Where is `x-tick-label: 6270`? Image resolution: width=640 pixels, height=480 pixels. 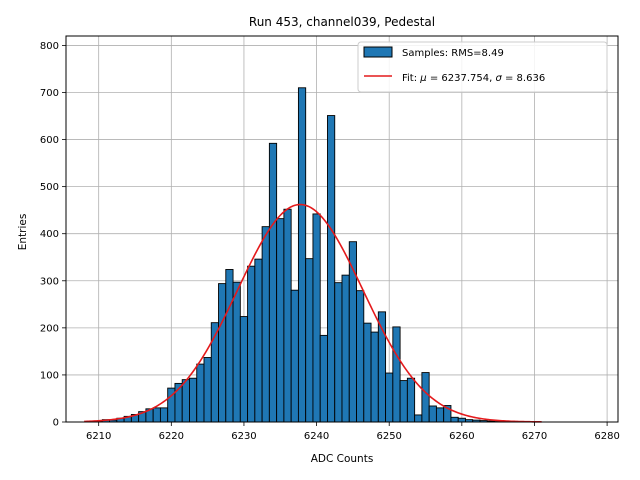
x-tick-label: 6270 is located at coordinates (534, 436).